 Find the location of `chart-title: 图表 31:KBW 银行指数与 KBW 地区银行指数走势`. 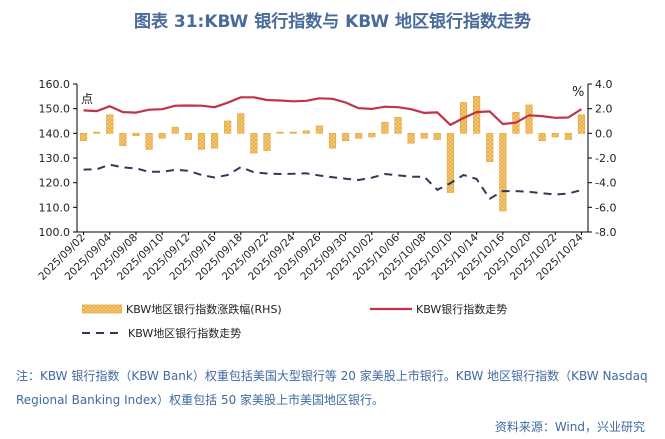

chart-title: 图表 31:KBW 银行指数与 KBW 地区银行指数走势 is located at coordinates (332, 22).